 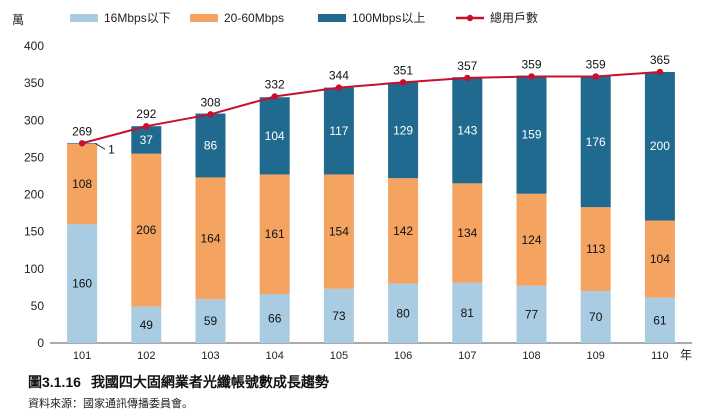 I want to click on data-label: 200, so click(x=660, y=146).